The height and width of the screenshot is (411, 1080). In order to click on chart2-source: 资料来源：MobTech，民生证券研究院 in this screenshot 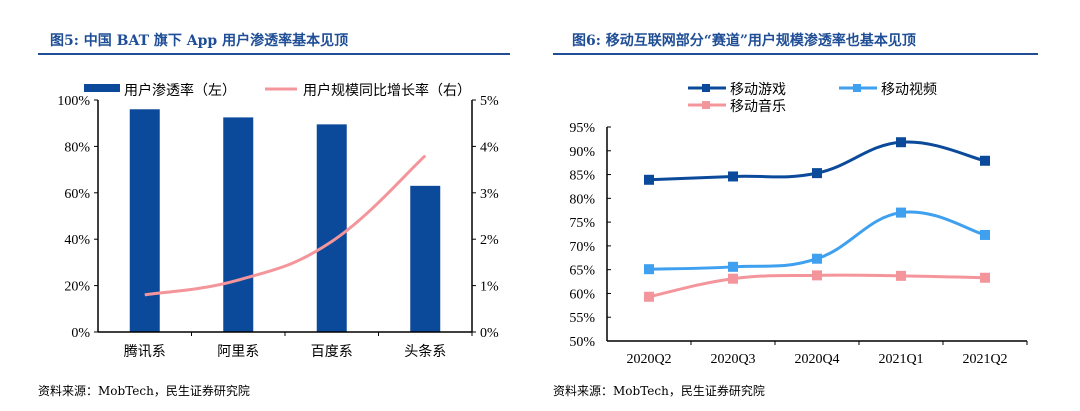, I will do `click(659, 390)`.